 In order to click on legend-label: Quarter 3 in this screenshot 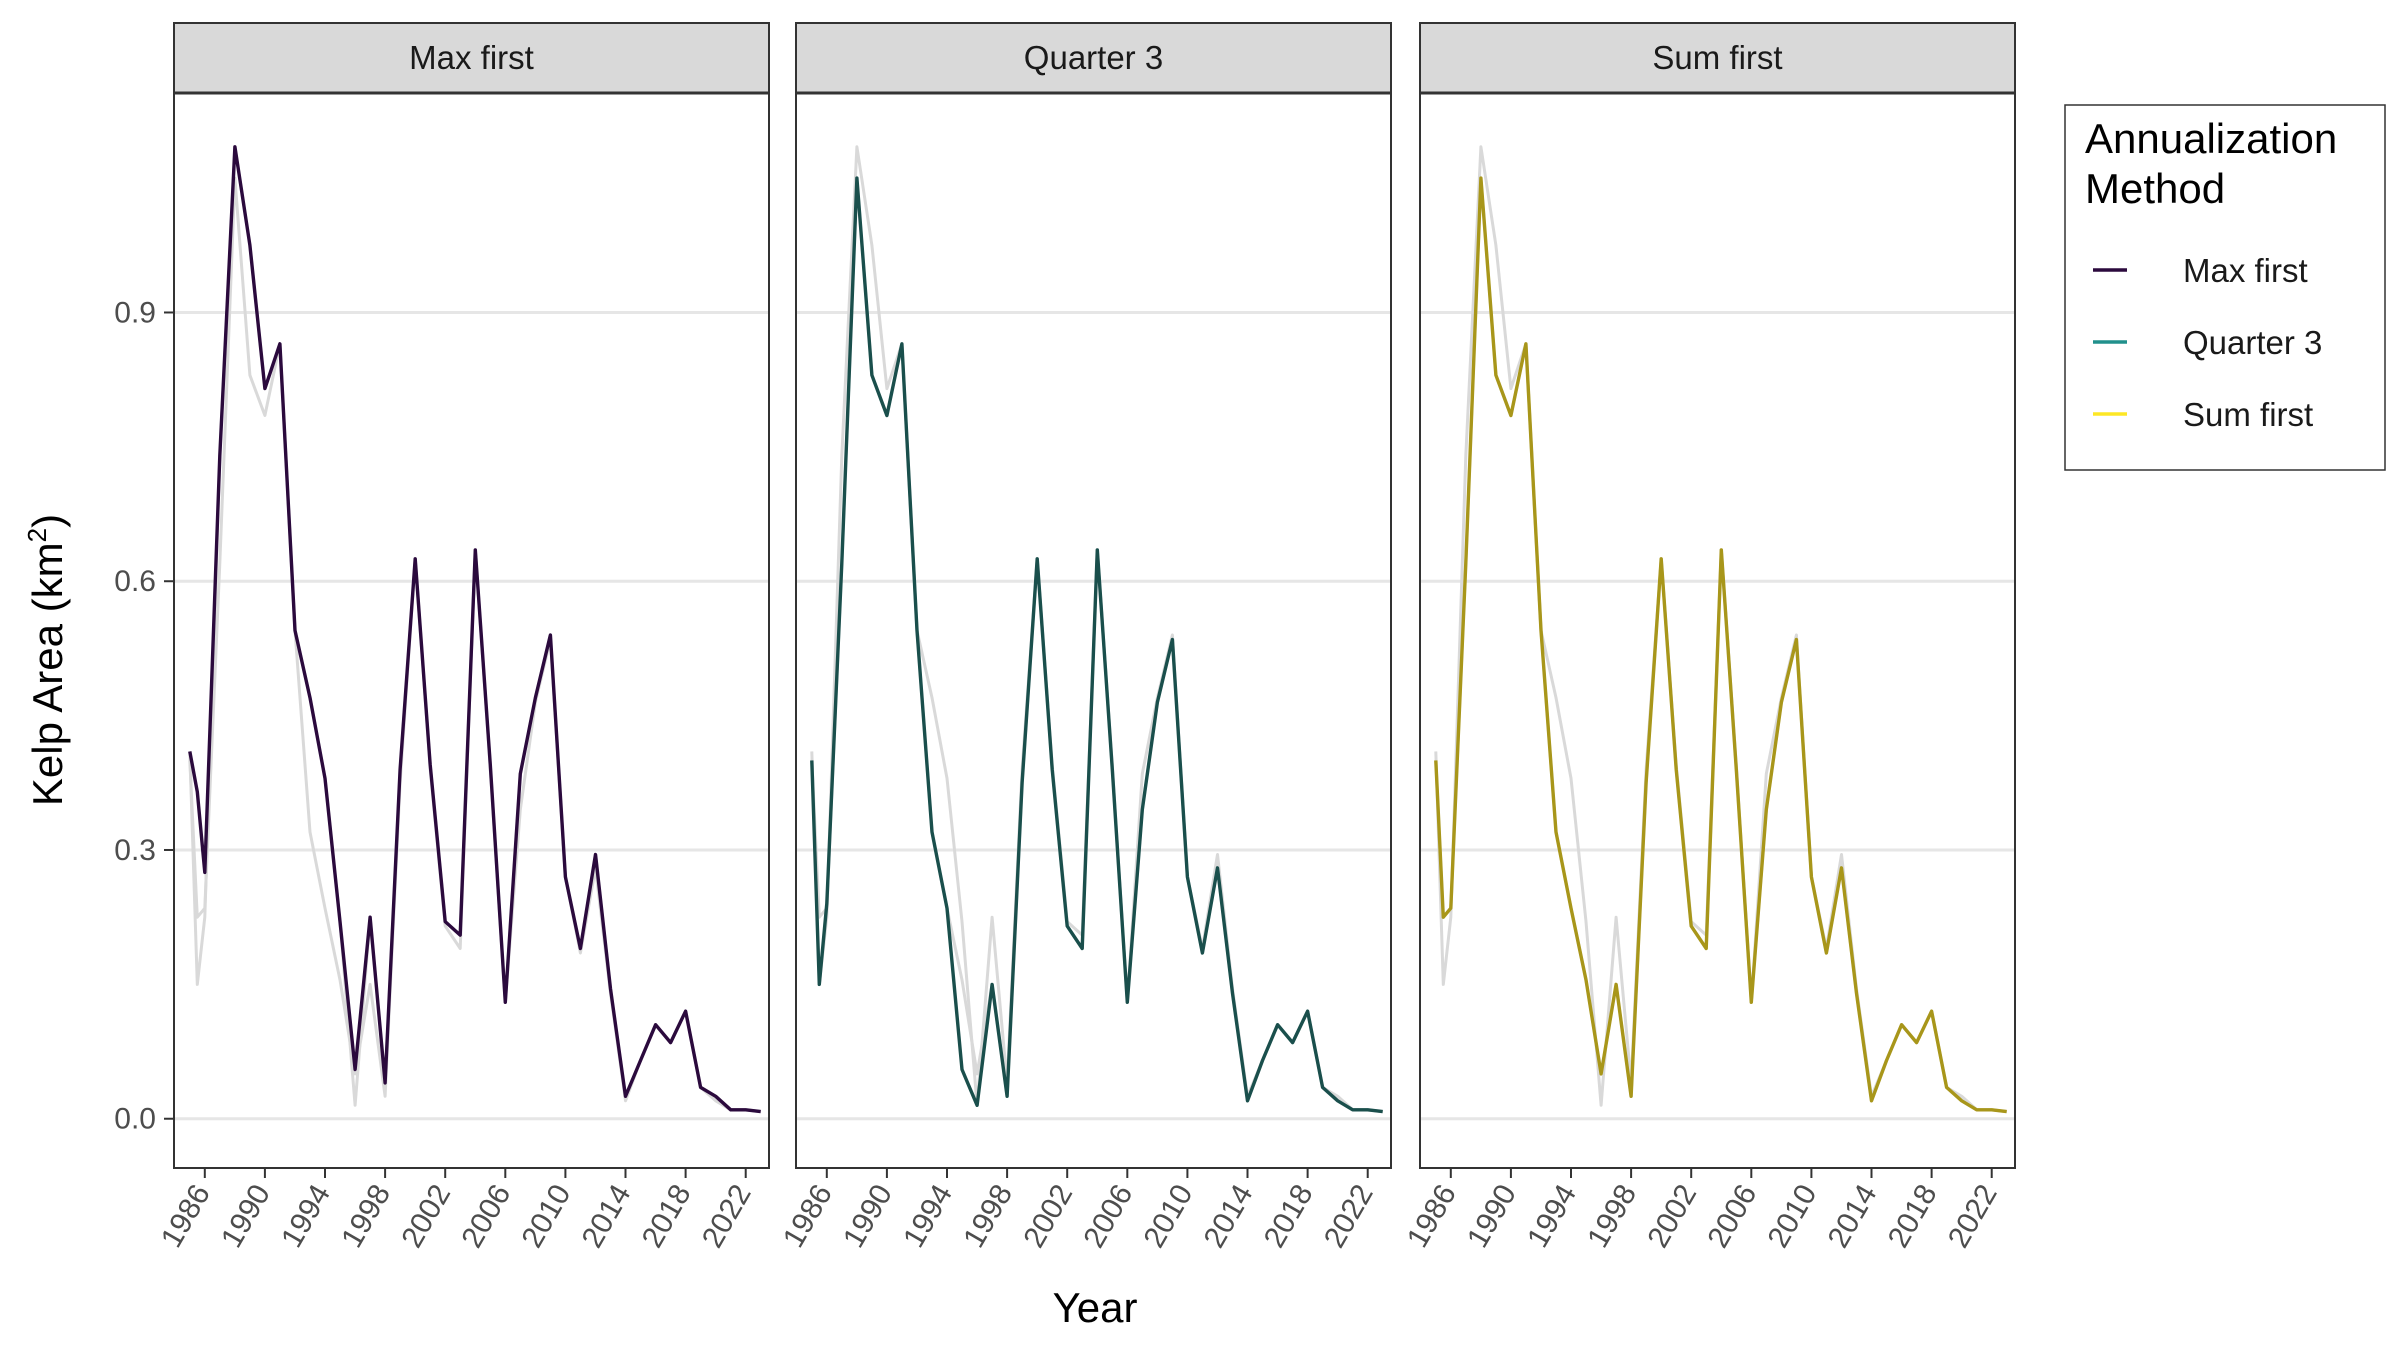, I will do `click(2252, 342)`.